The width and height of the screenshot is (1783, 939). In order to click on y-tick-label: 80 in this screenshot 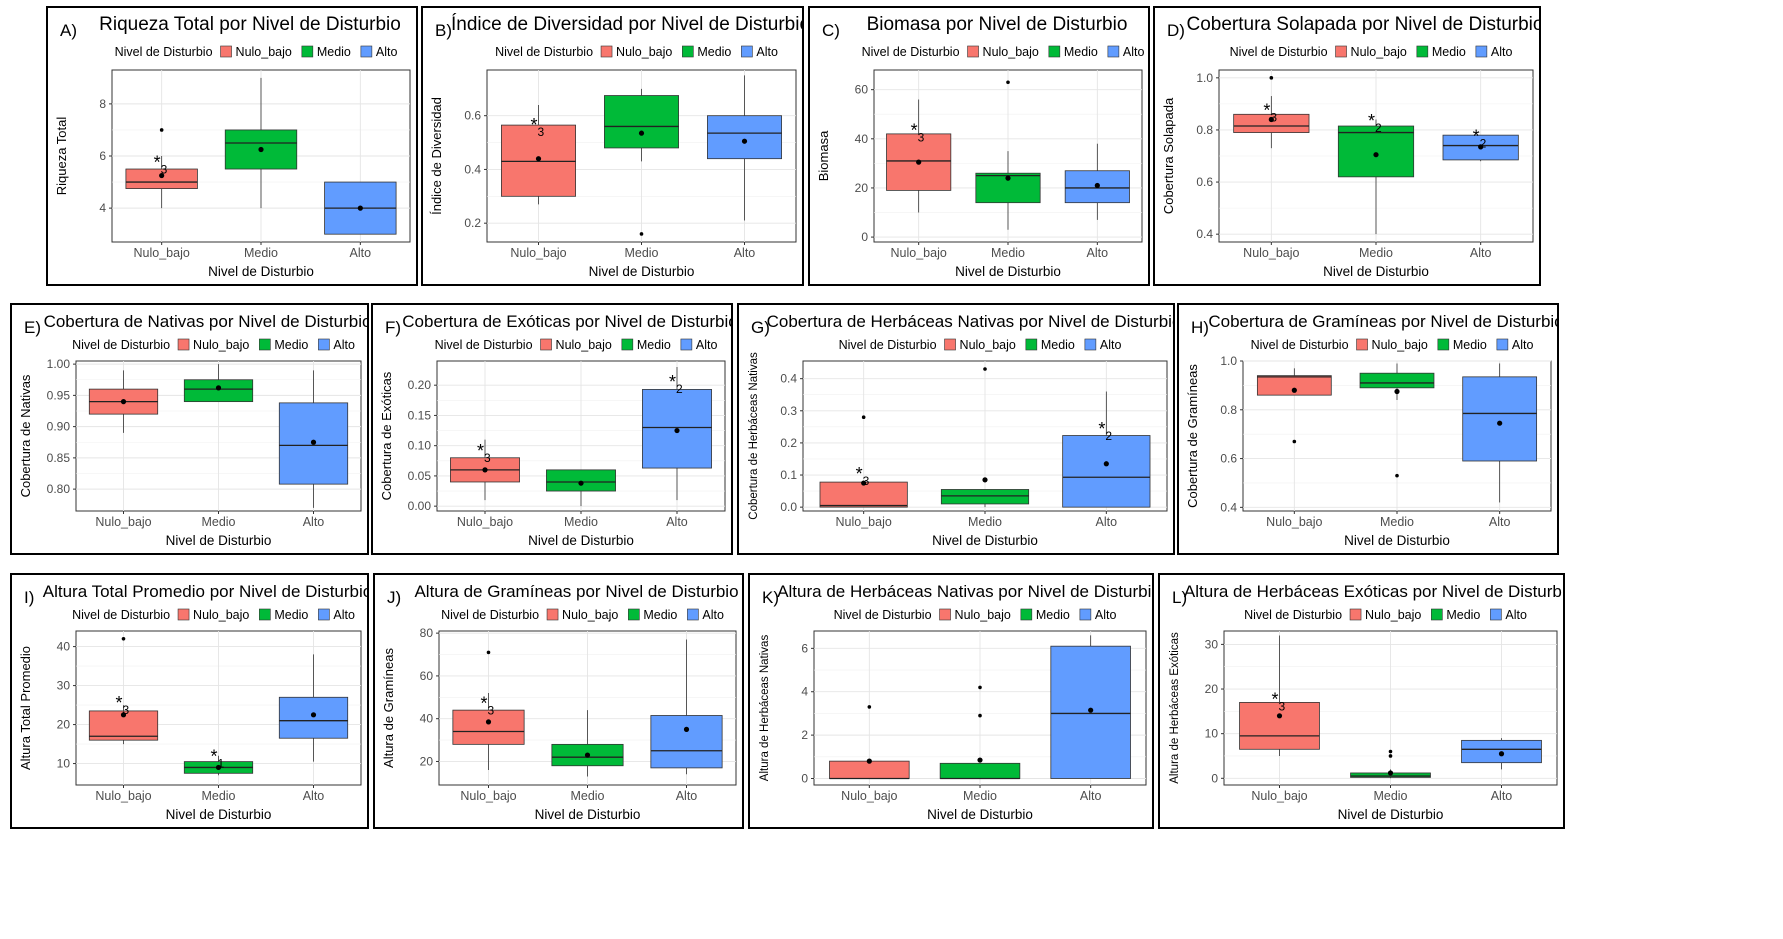, I will do `click(427, 633)`.